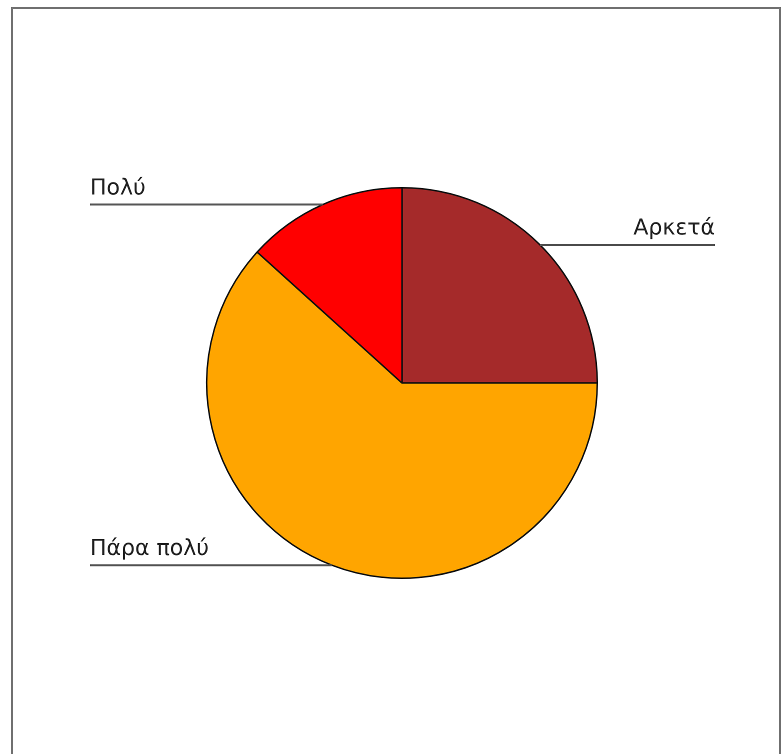 The height and width of the screenshot is (754, 784). Describe the element at coordinates (674, 228) in the screenshot. I see `slice-label: Αρκετά` at that location.